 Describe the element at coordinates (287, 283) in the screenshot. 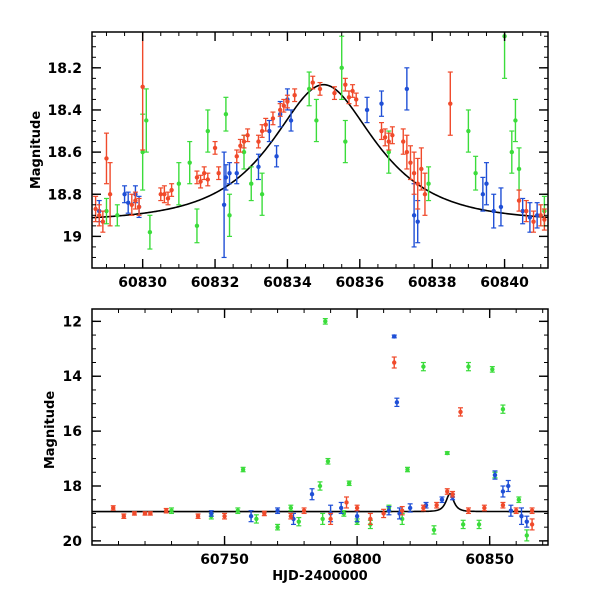

I see `x-tick-label: 60834` at that location.